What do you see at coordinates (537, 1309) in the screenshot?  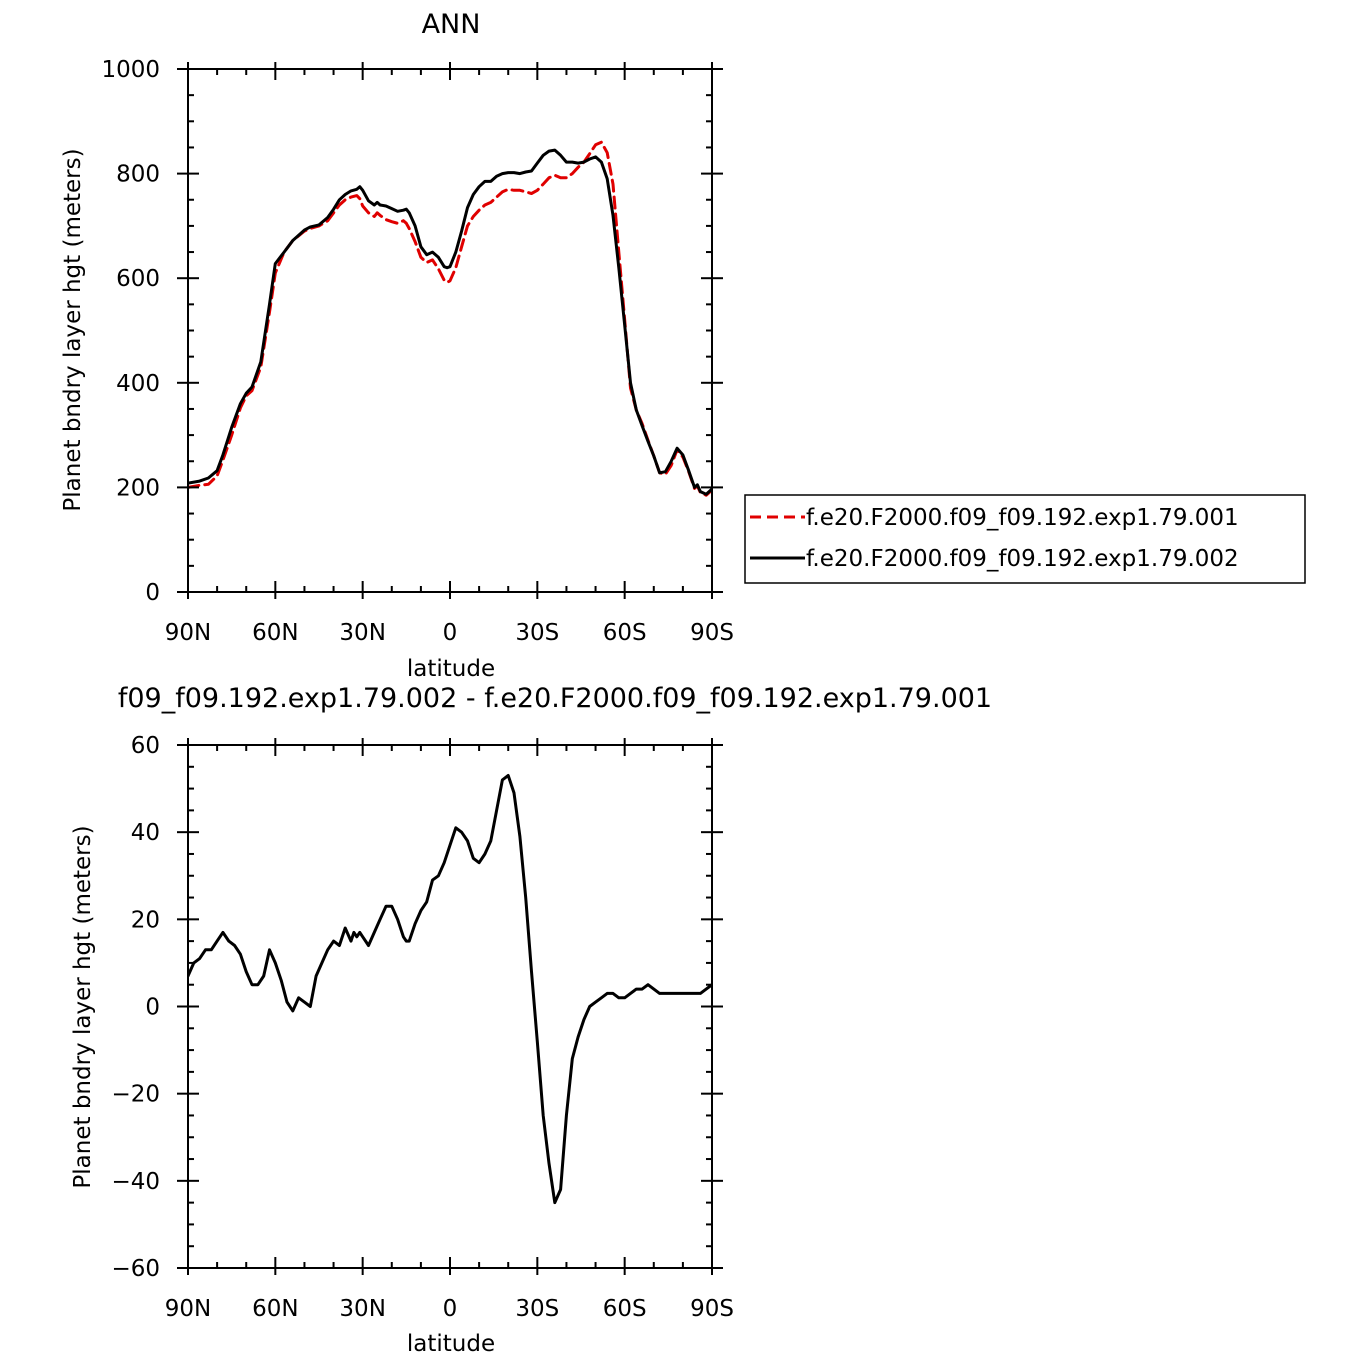 I see `bottom-plot-x-tick-label: 30S` at bounding box center [537, 1309].